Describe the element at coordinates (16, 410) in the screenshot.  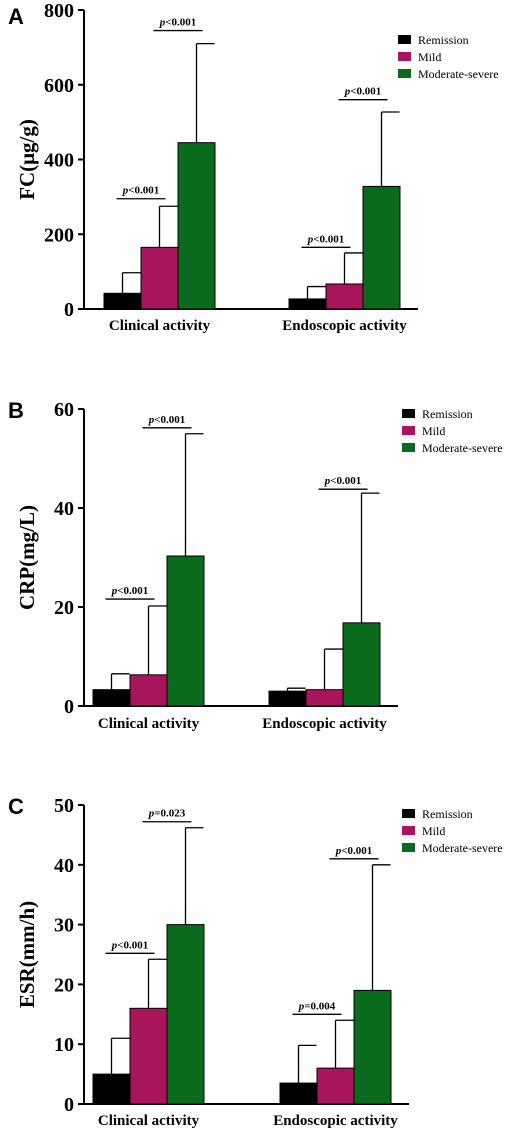
I see `panel-letter: B` at that location.